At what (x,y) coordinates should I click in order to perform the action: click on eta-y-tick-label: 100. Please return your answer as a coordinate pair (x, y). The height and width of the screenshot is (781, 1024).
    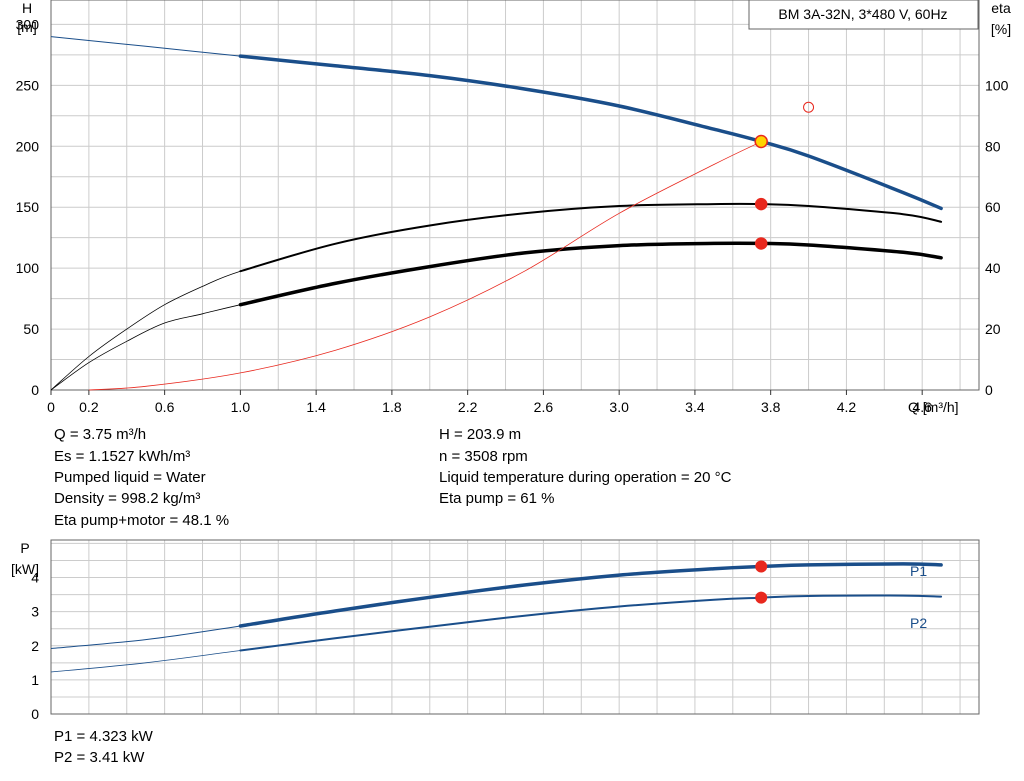
    Looking at the image, I should click on (997, 85).